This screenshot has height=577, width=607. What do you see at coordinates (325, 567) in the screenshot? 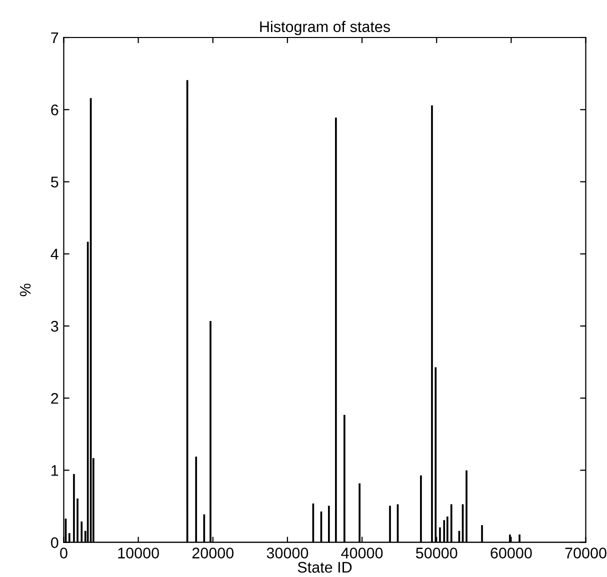
I see `x-axis-title: State ID` at bounding box center [325, 567].